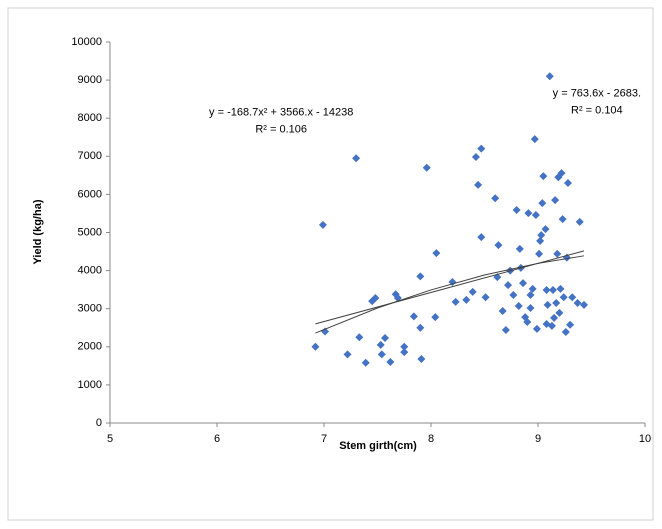 The height and width of the screenshot is (529, 662). Describe the element at coordinates (90, 80) in the screenshot. I see `y-tick-label: 9000` at that location.